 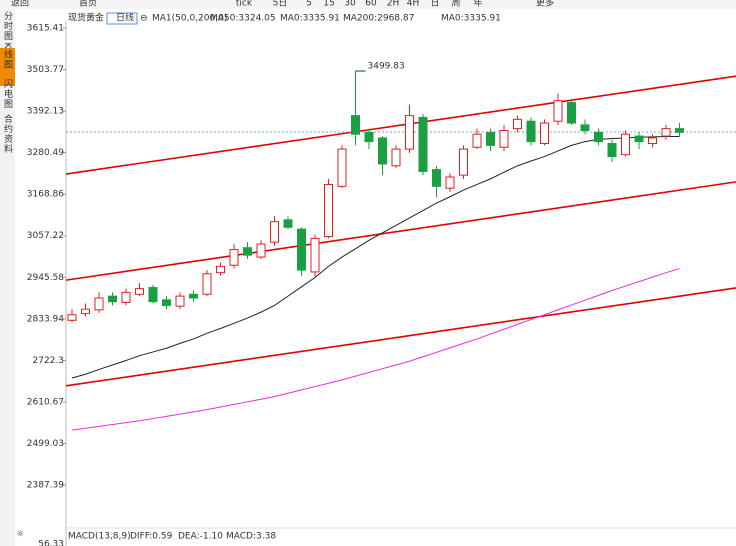 I want to click on y-tick-label: 3168.86, so click(x=45, y=195).